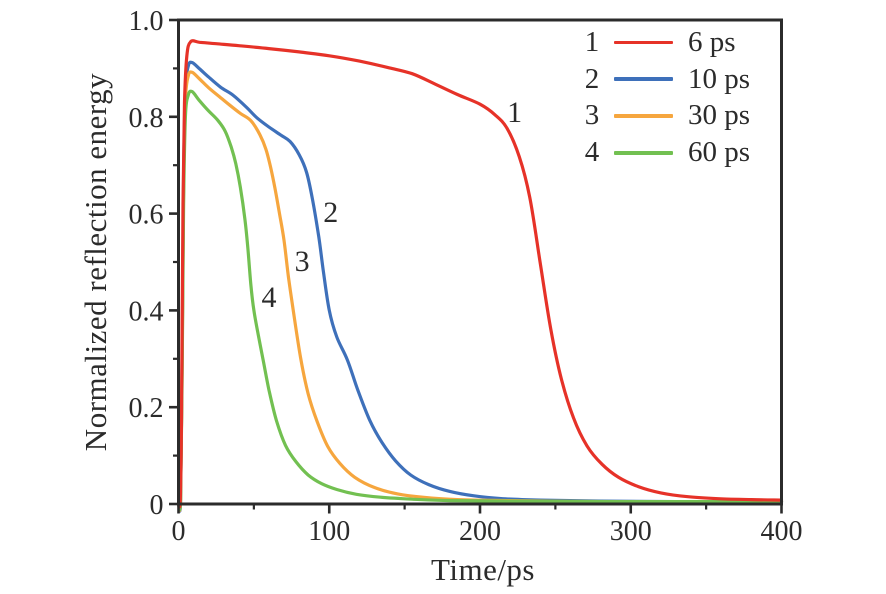 The image size is (886, 594). What do you see at coordinates (782, 531) in the screenshot?
I see `x-tick-label: 400` at bounding box center [782, 531].